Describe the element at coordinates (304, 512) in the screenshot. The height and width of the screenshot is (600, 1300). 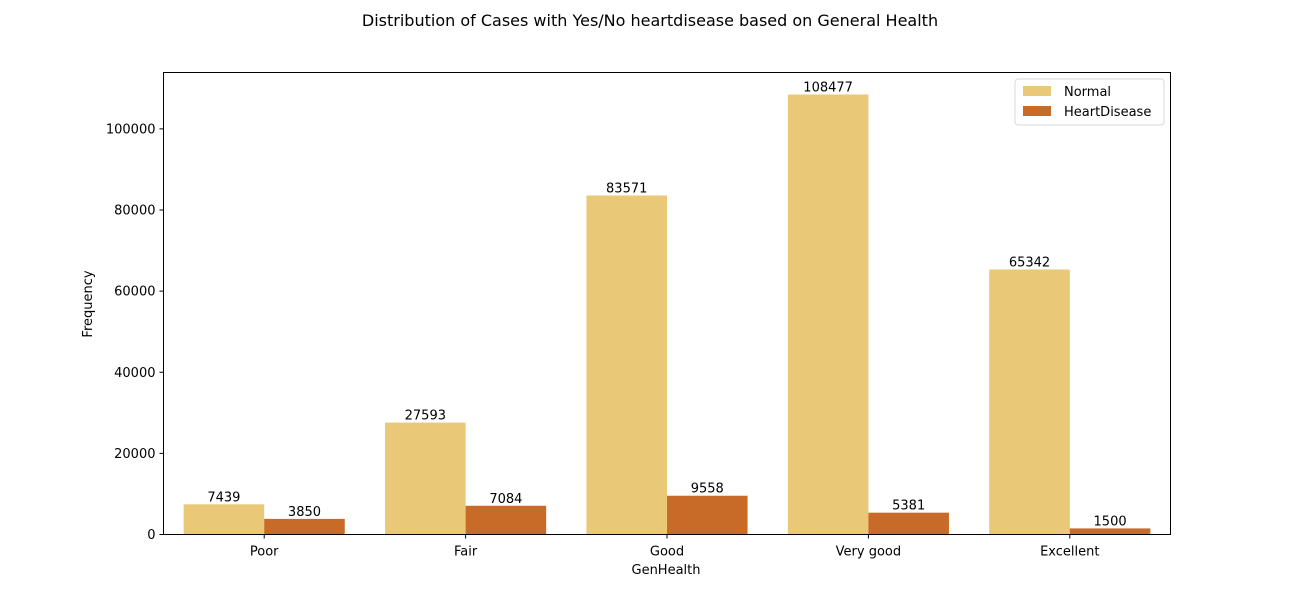
I see `data-label-heartdisease: 3850` at that location.